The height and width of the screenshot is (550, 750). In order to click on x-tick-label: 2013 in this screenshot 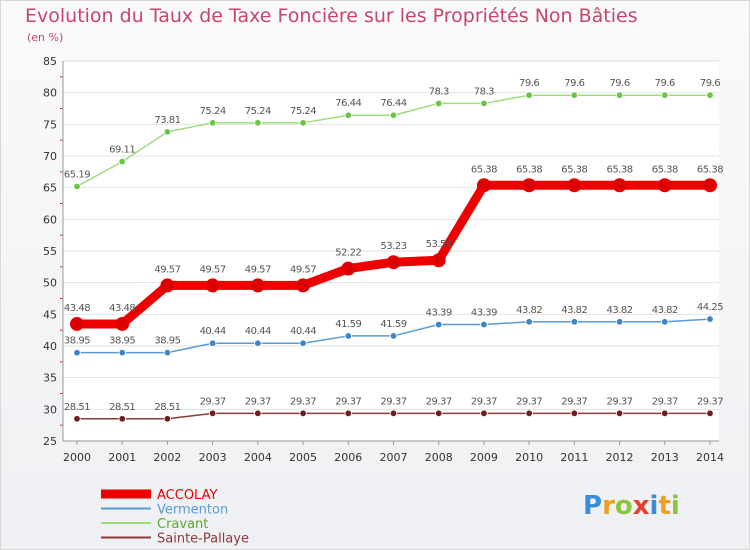, I will do `click(665, 457)`.